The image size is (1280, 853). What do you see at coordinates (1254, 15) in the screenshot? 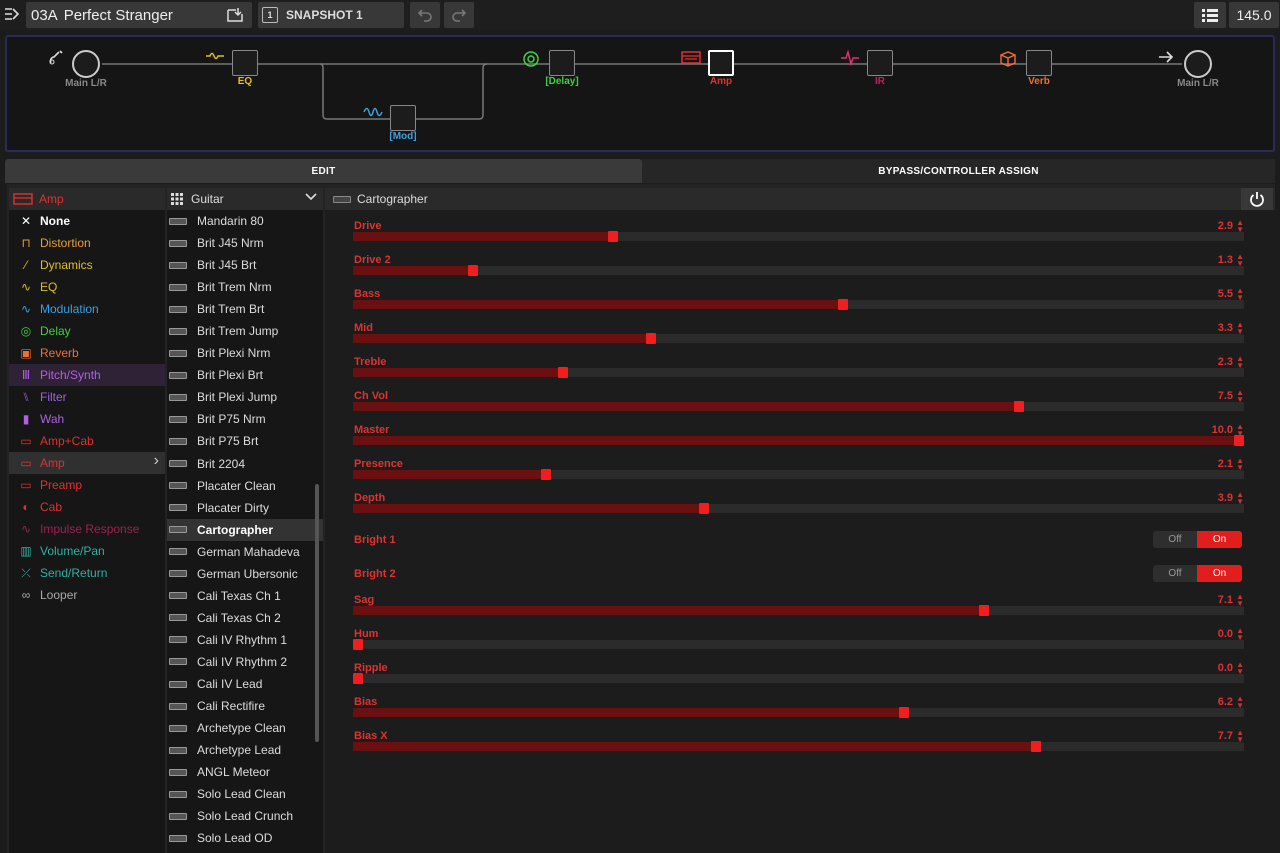
I see `tempo-display: 145.0` at bounding box center [1254, 15].